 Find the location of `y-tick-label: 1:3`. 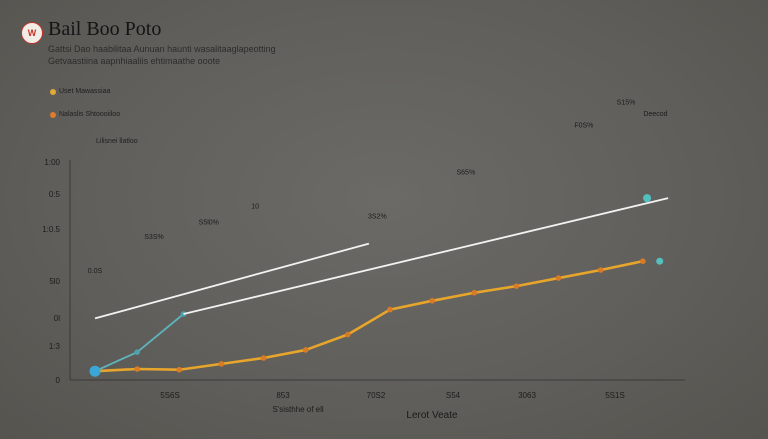

y-tick-label: 1:3 is located at coordinates (55, 346).